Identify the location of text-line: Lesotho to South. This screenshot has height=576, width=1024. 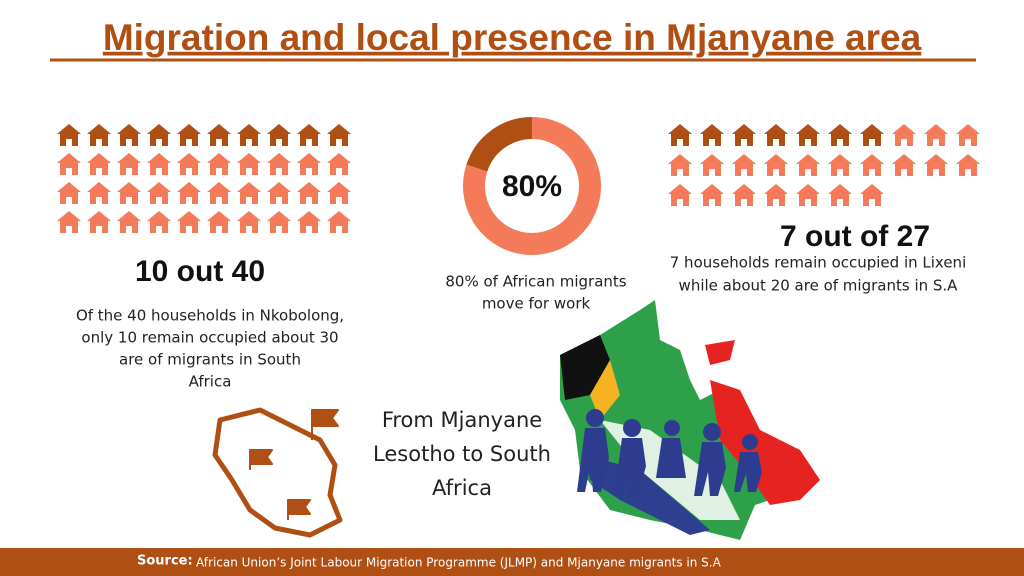
(462, 454).